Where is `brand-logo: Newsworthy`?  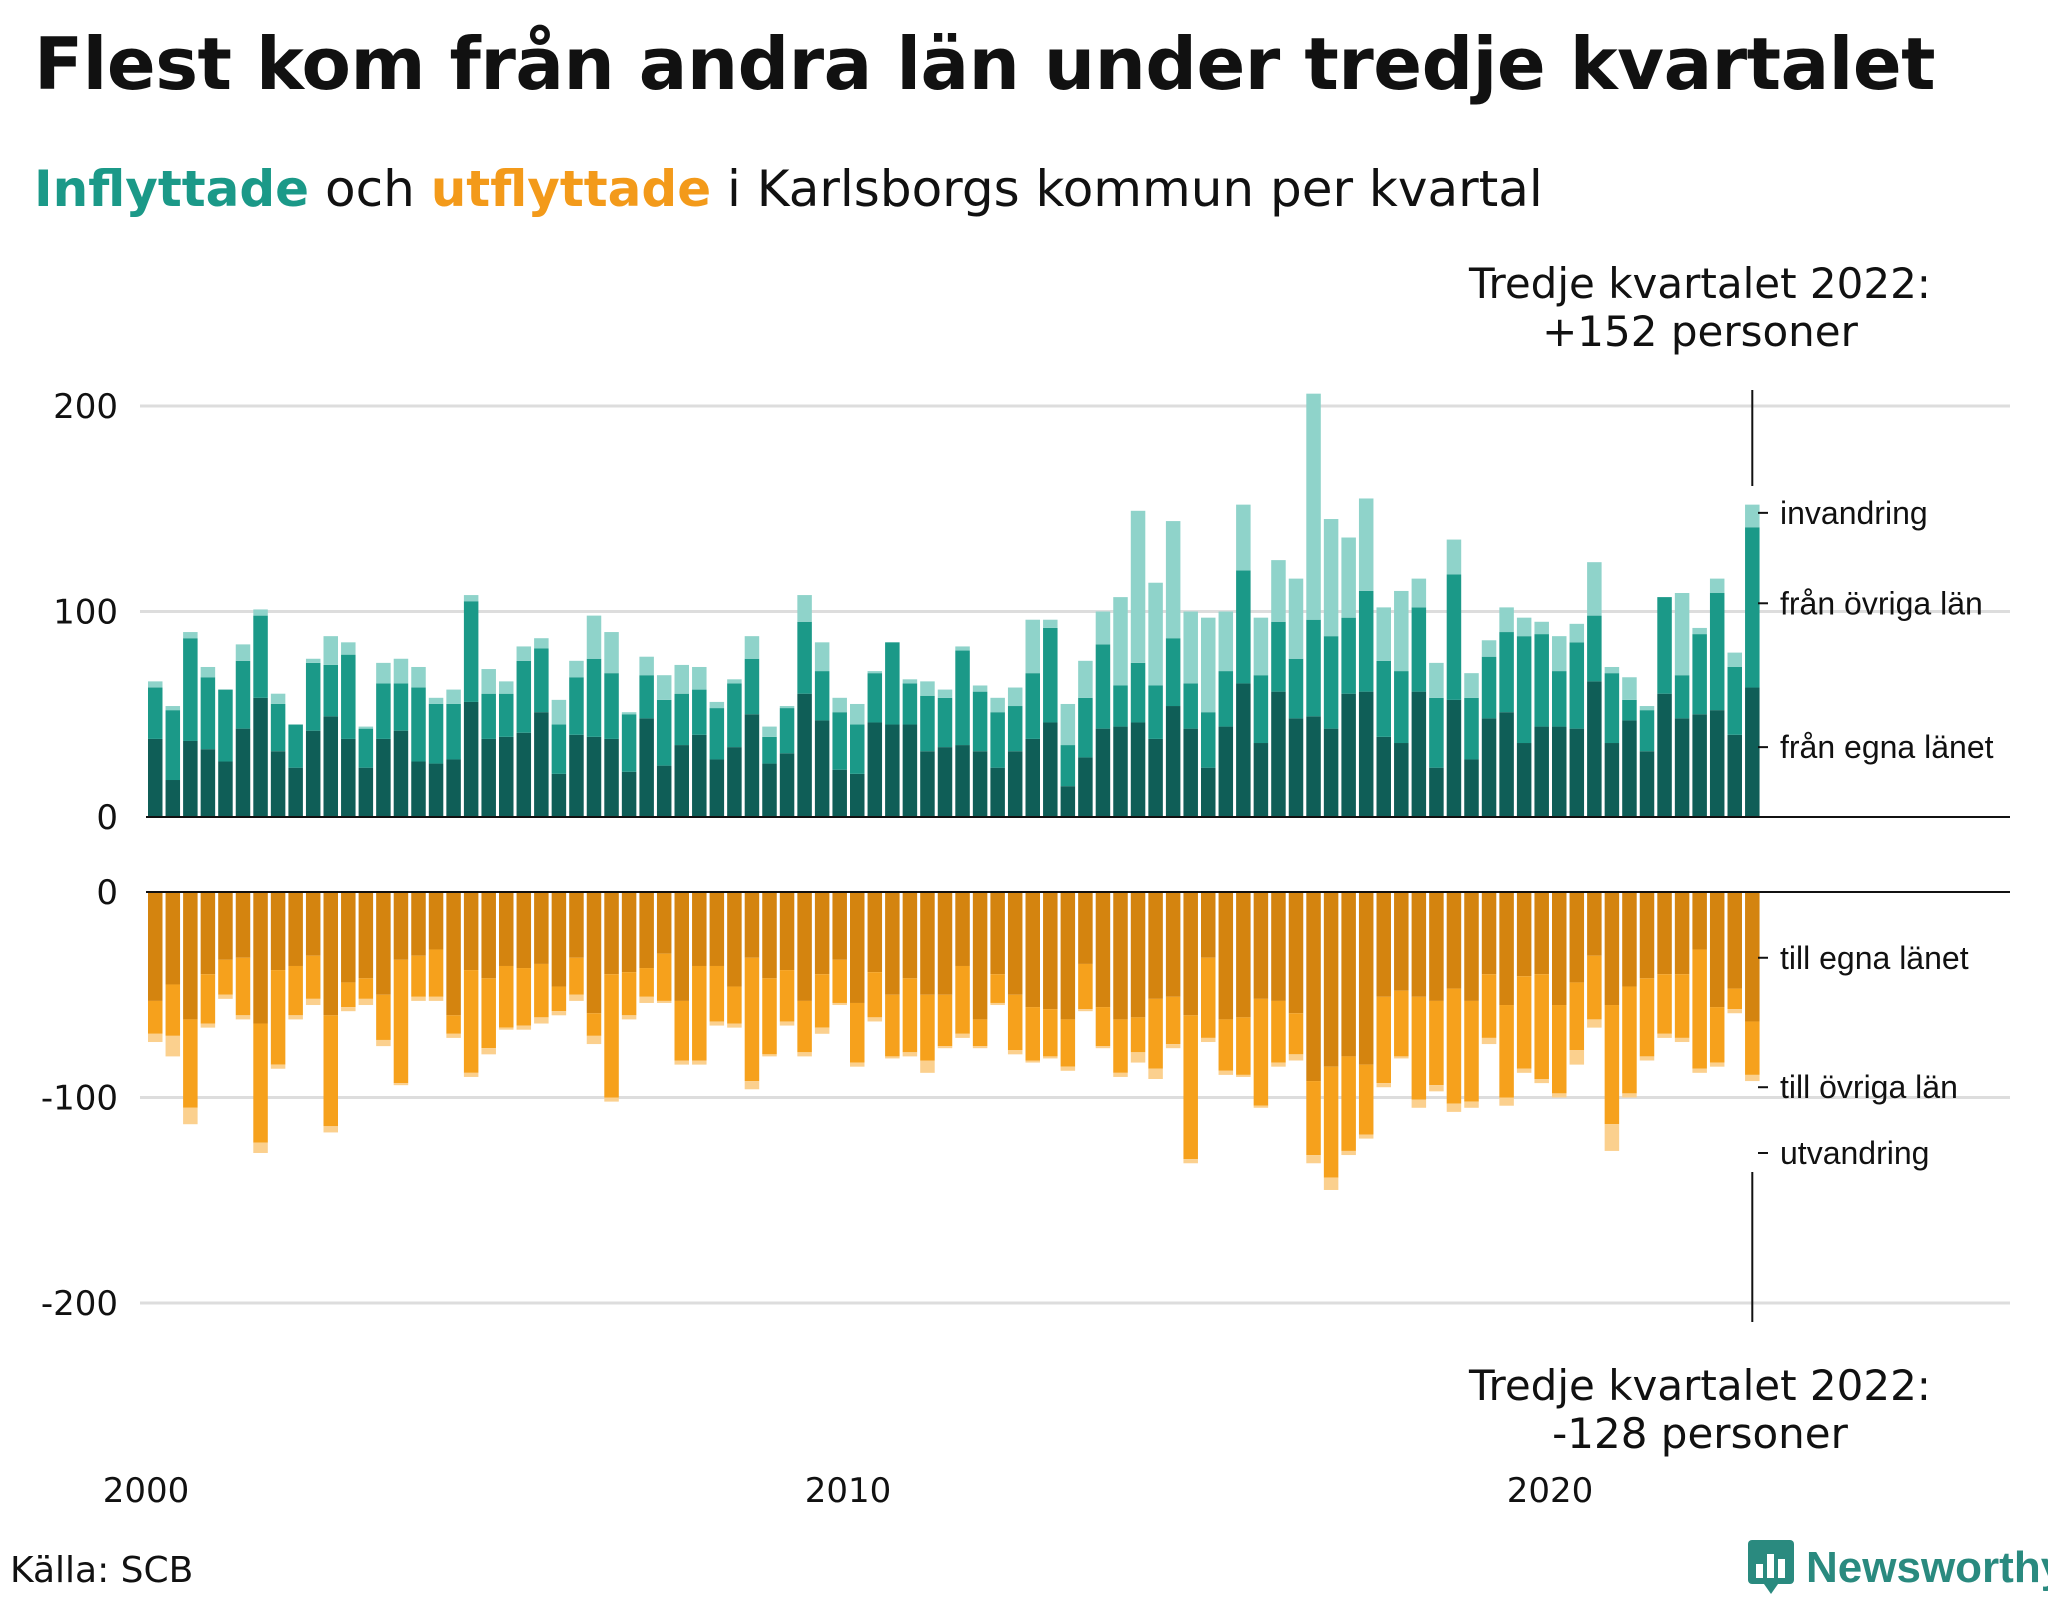 brand-logo: Newsworthy is located at coordinates (1898, 1568).